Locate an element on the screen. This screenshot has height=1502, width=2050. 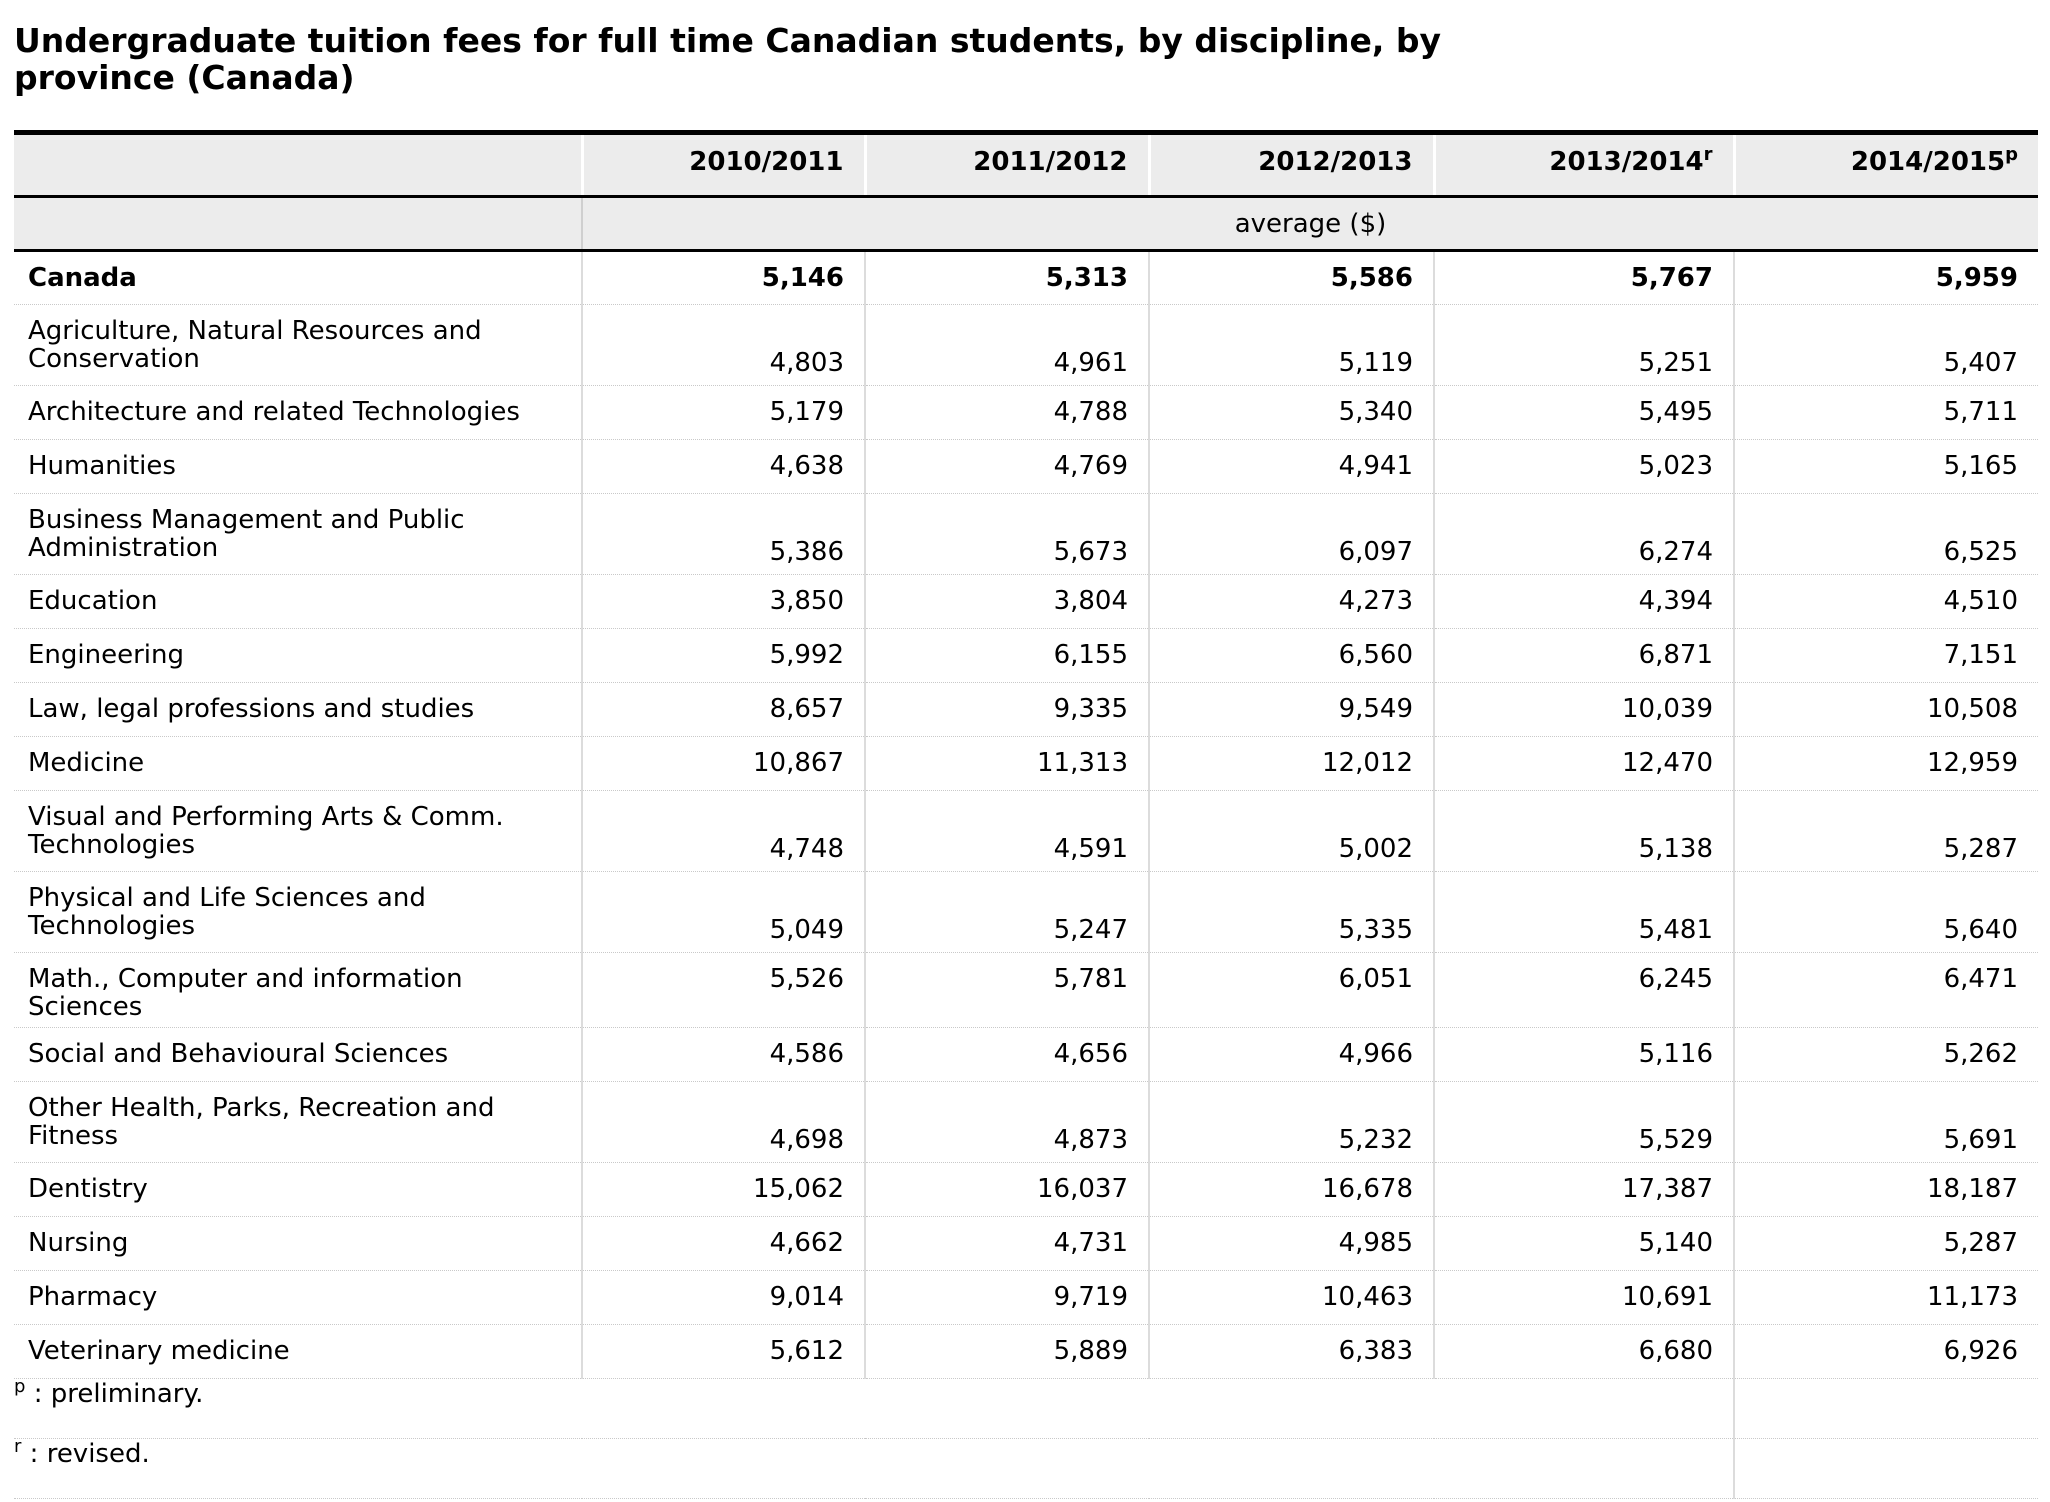
row-label: Law, legal professions and studies is located at coordinates (298, 709).